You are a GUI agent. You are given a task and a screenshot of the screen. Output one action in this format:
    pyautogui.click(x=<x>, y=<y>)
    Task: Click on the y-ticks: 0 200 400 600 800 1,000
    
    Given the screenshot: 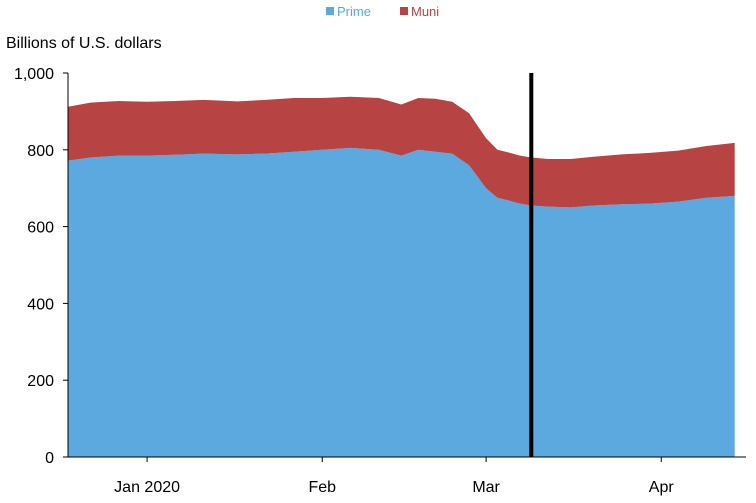 What is the action you would take?
    pyautogui.click(x=41, y=266)
    